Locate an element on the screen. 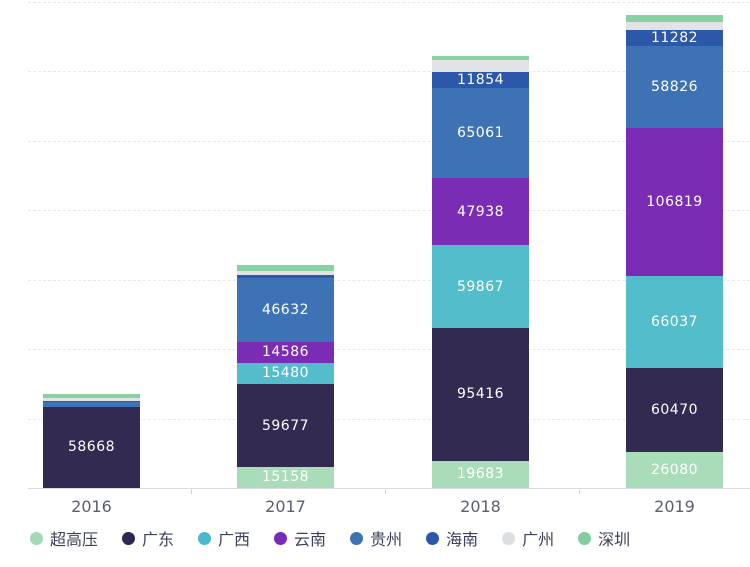 The width and height of the screenshot is (750, 567). bar-segment: 95416 is located at coordinates (480, 394).